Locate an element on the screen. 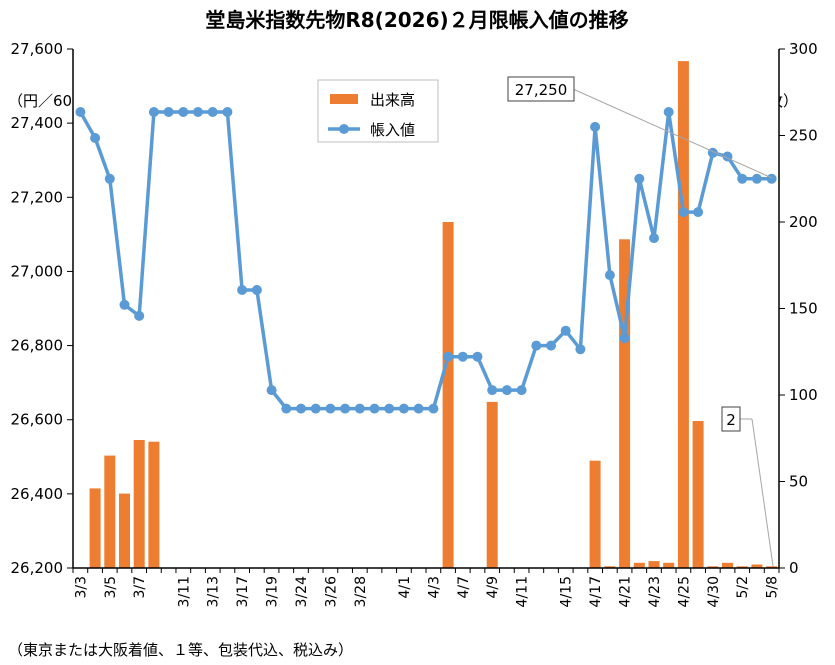  left-tick-label: 27,000 is located at coordinates (37, 271).